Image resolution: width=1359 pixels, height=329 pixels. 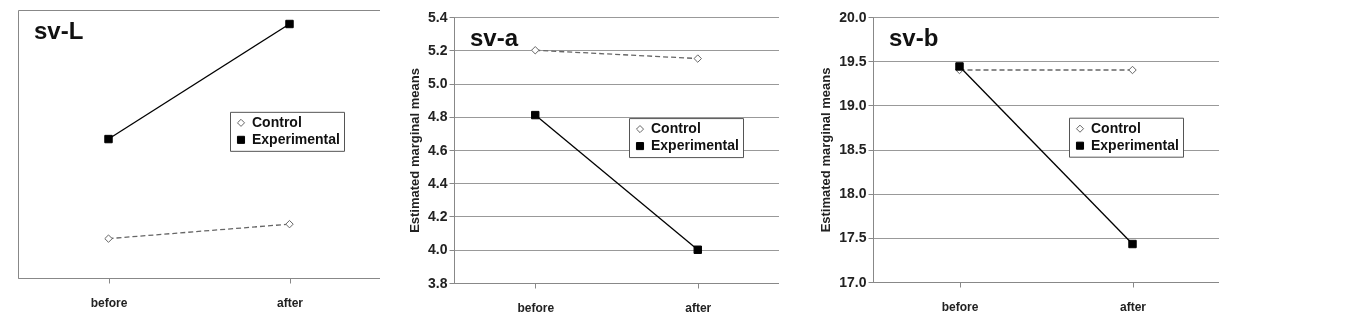 I want to click on y-tick-label: 4.0, so click(x=438, y=249).